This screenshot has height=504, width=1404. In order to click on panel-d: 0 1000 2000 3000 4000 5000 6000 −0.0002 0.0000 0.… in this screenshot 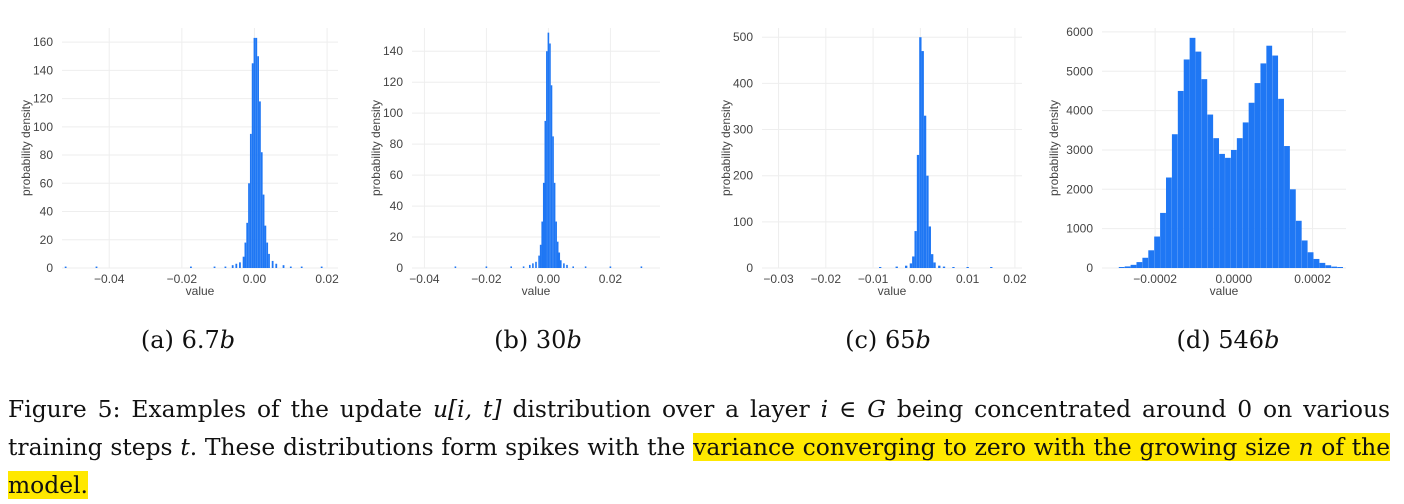, I will do `click(1206, 155)`.